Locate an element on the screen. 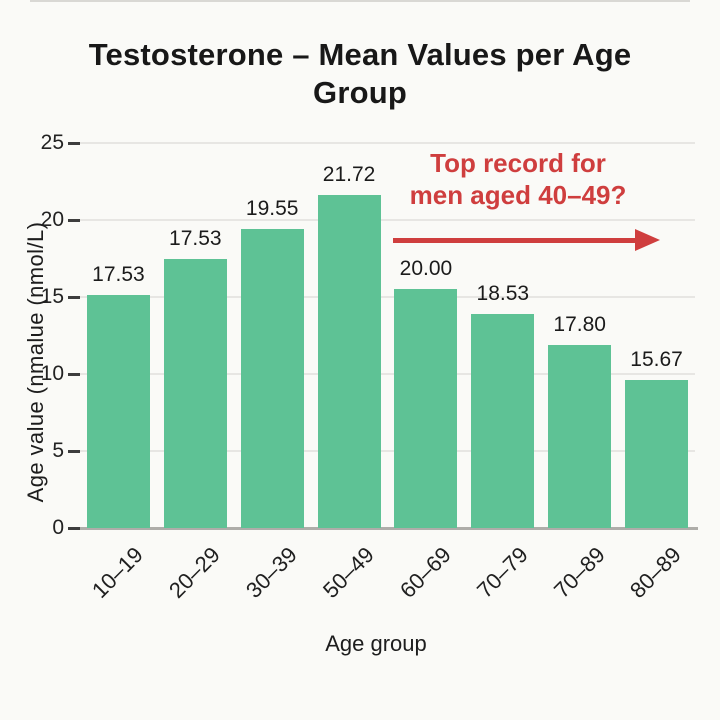  x-tick-label: 80–89 is located at coordinates (656, 572).